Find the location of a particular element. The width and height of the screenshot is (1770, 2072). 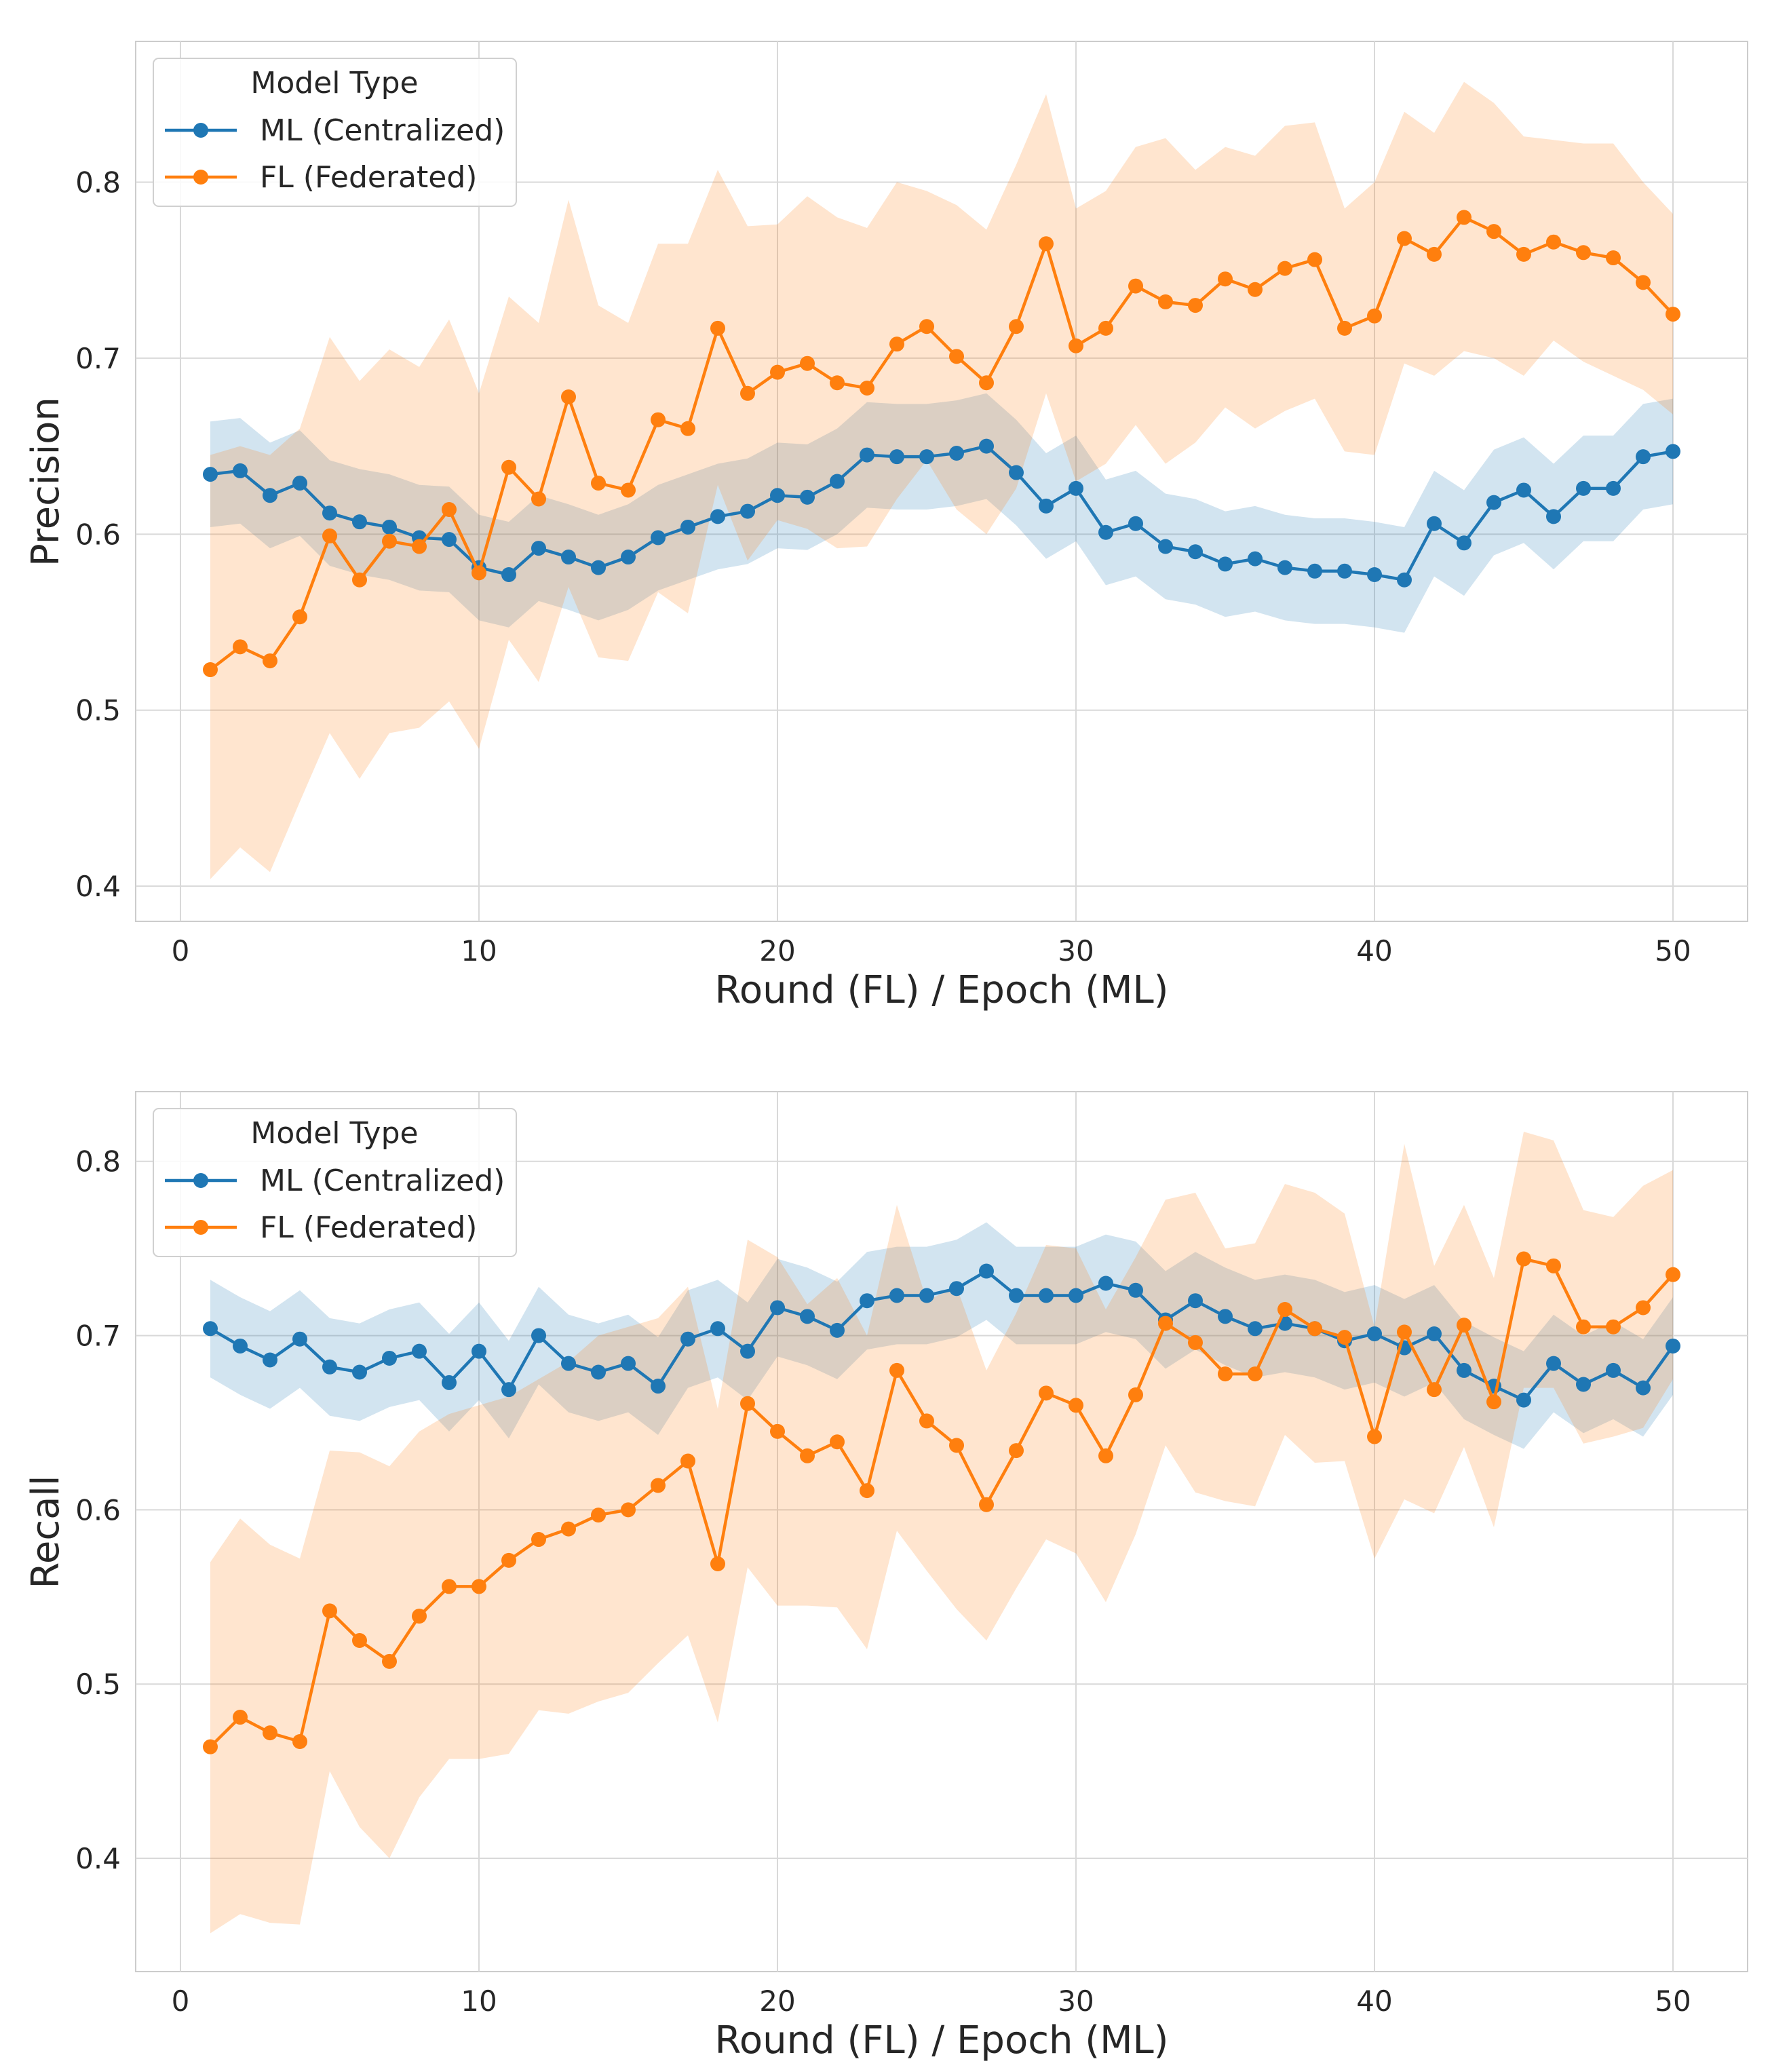

x-tick-label: 20 is located at coordinates (777, 2001).